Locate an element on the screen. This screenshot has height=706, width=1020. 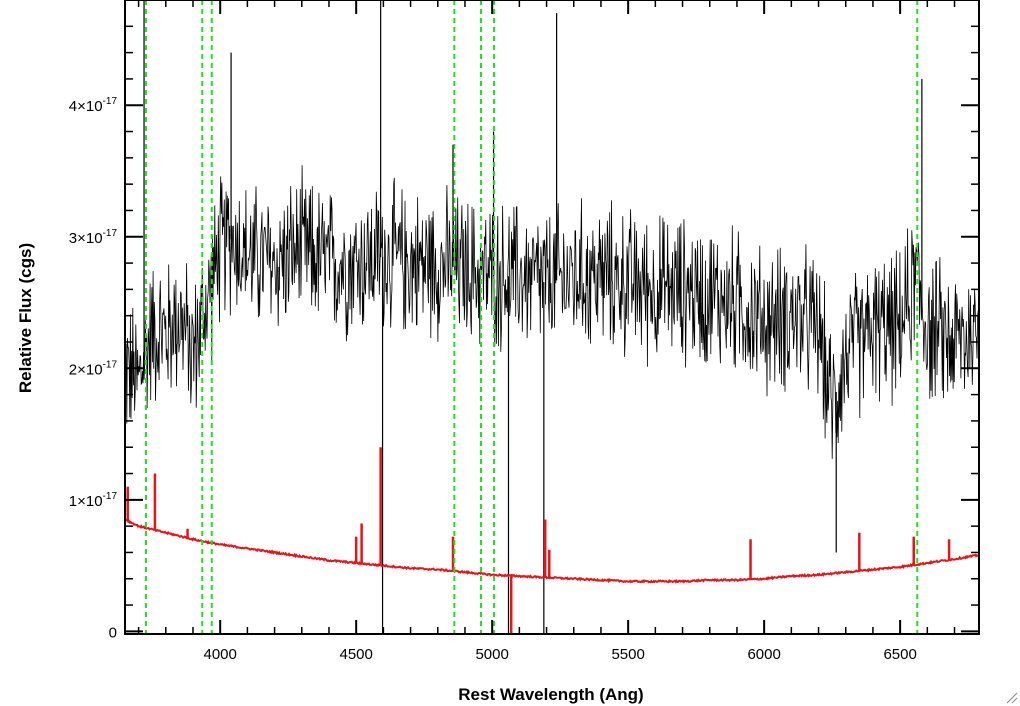
y-axis-title: Relative Flux (cgs) is located at coordinates (25, 318).